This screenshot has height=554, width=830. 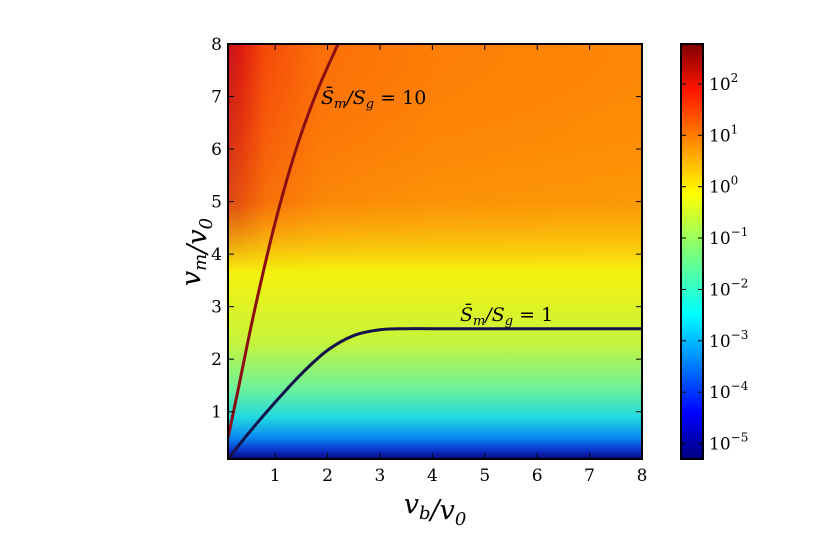 What do you see at coordinates (216, 413) in the screenshot?
I see `y-tick-label: 1` at bounding box center [216, 413].